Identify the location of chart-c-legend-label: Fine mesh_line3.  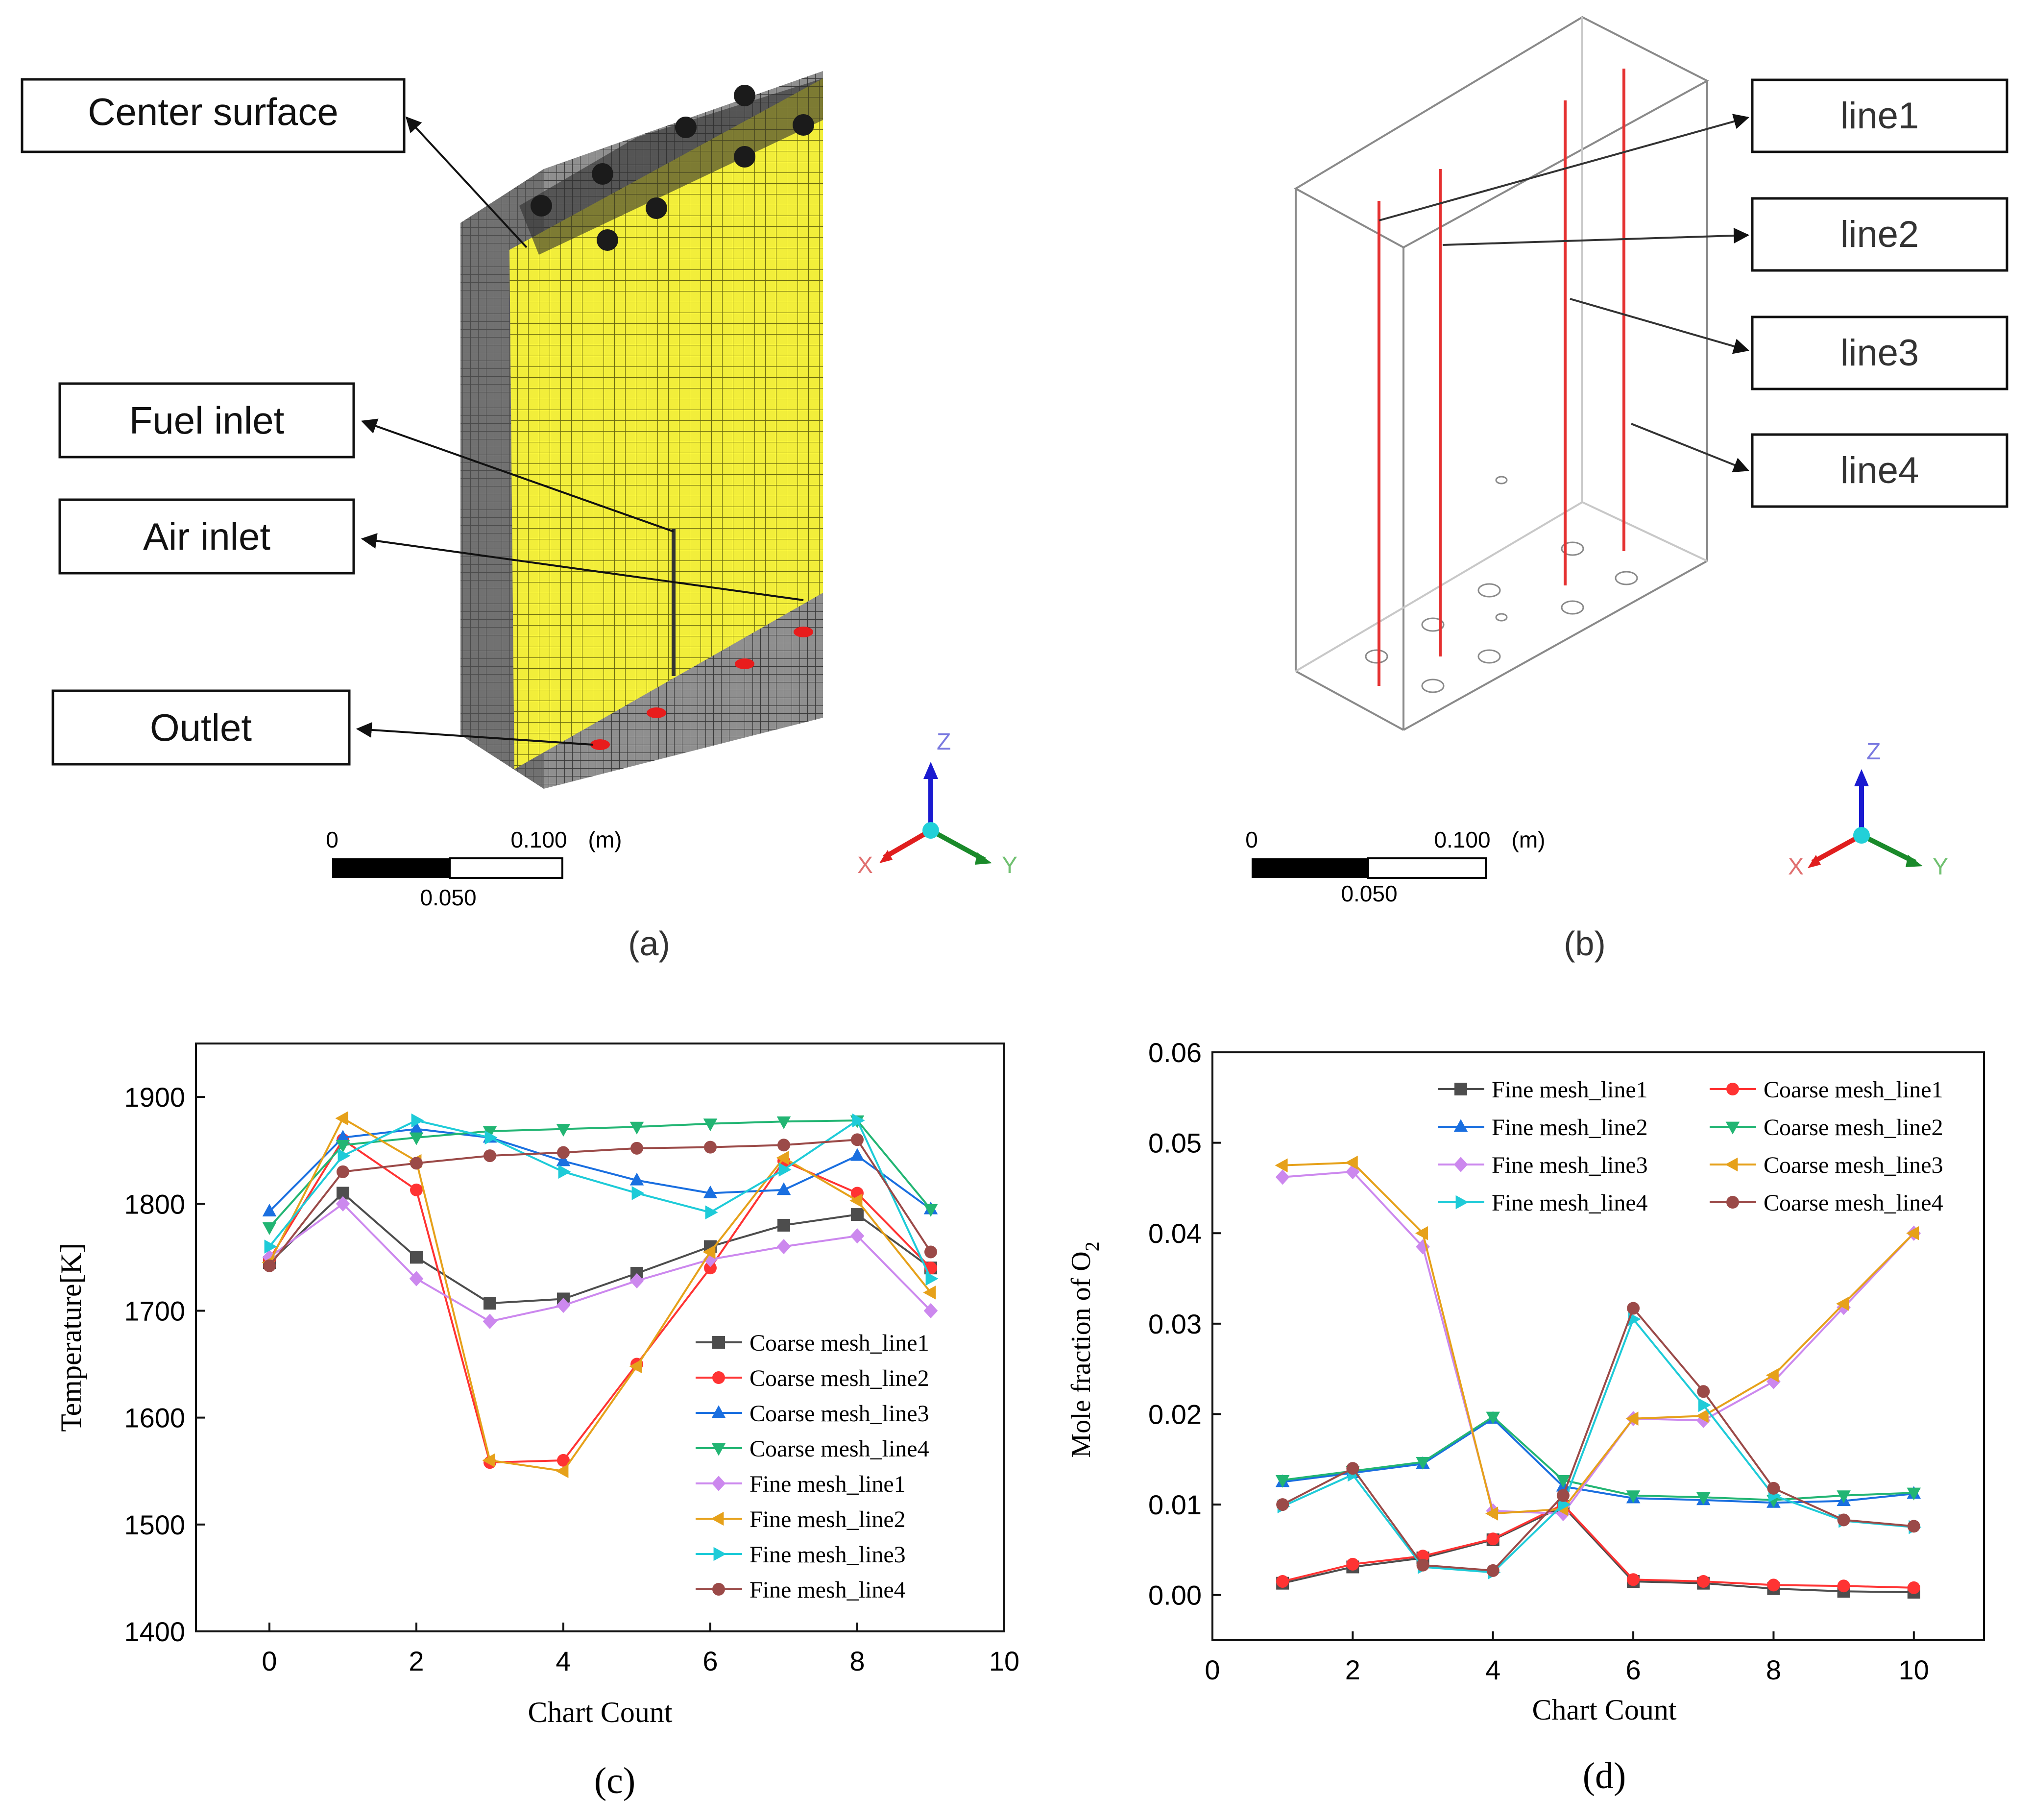
(828, 1555).